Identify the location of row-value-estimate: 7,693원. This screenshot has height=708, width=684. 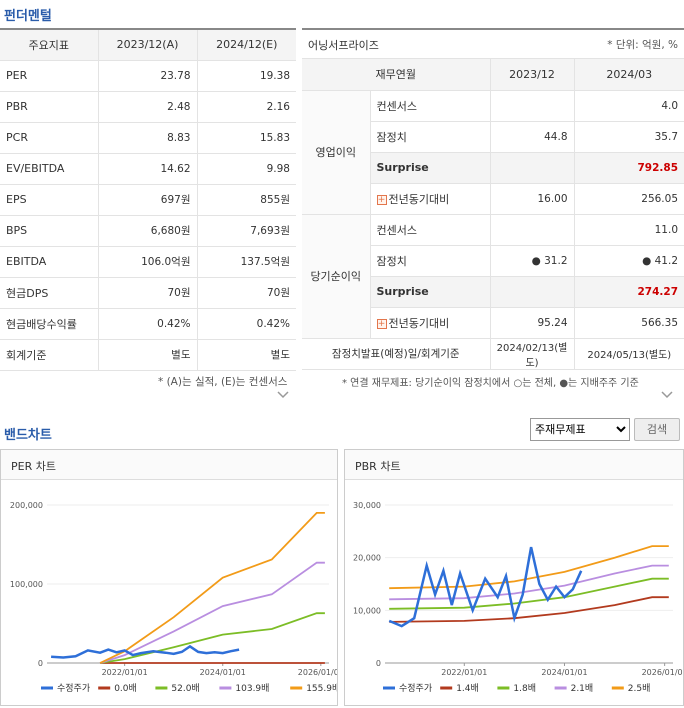
(246, 231).